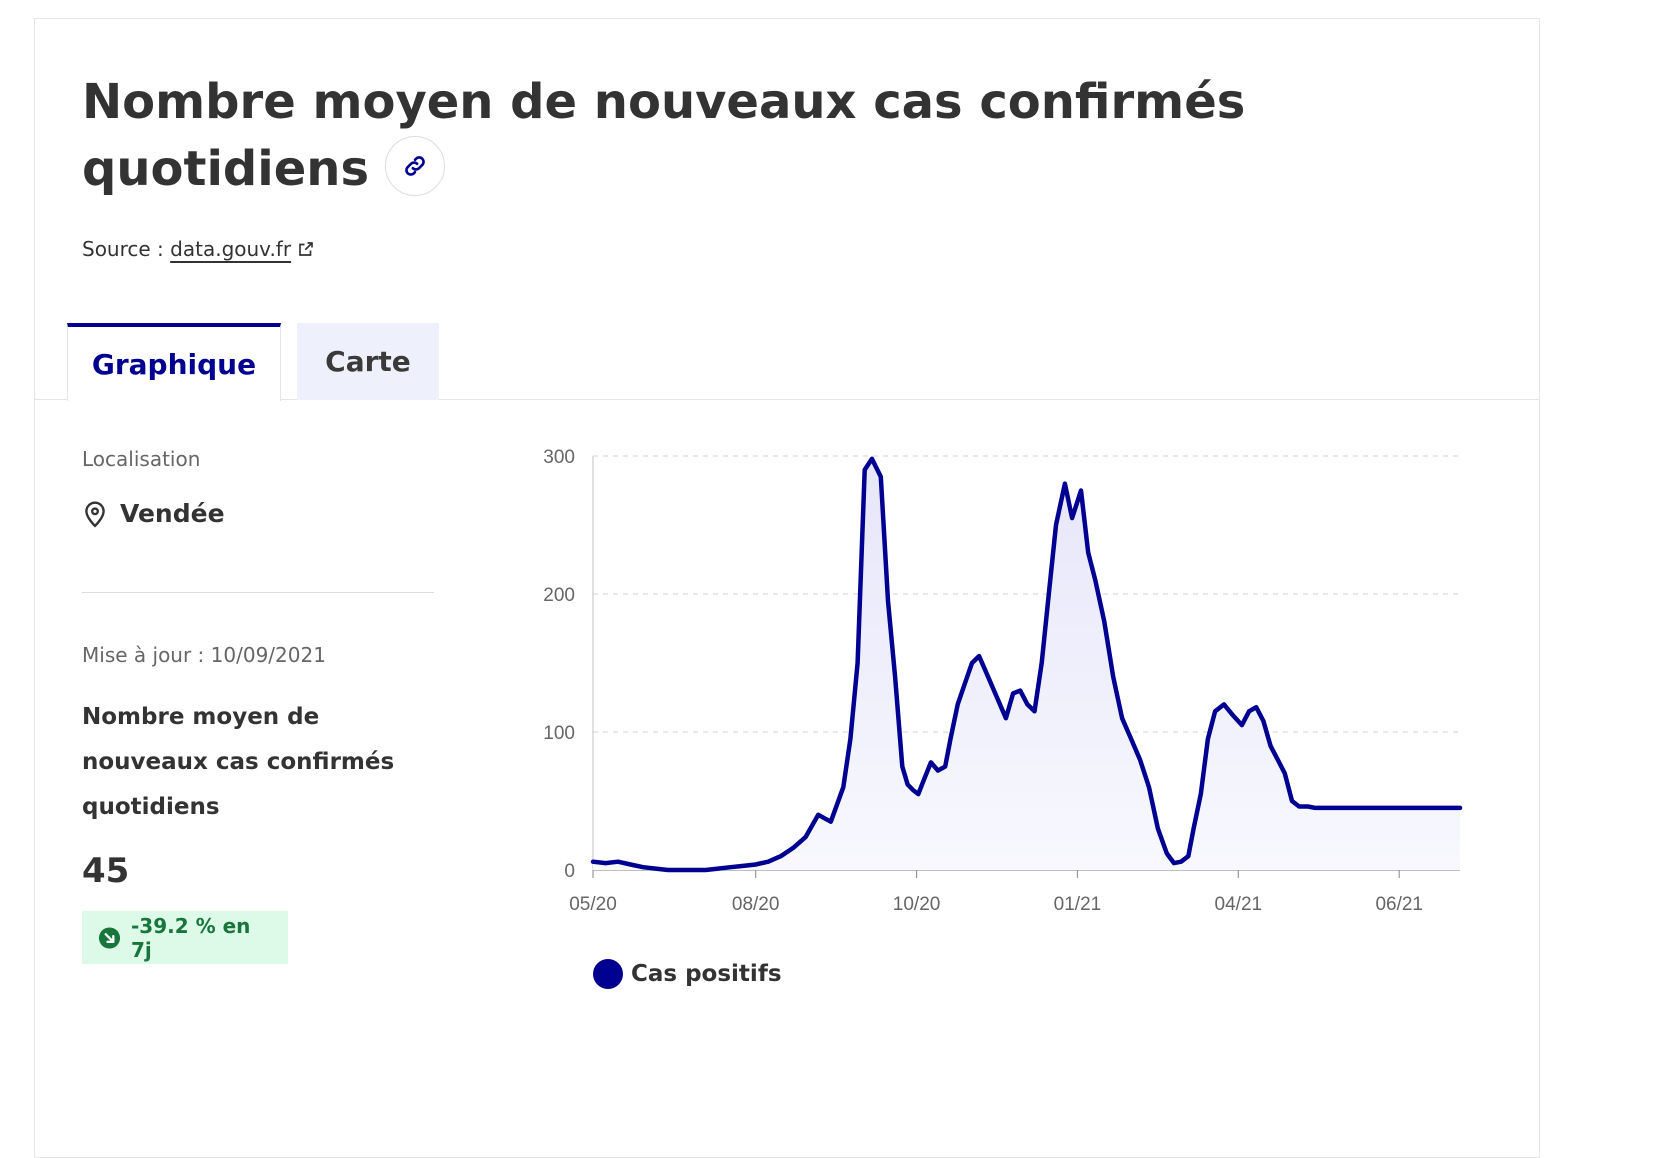  I want to click on legend-label: Cas positifs, so click(706, 974).